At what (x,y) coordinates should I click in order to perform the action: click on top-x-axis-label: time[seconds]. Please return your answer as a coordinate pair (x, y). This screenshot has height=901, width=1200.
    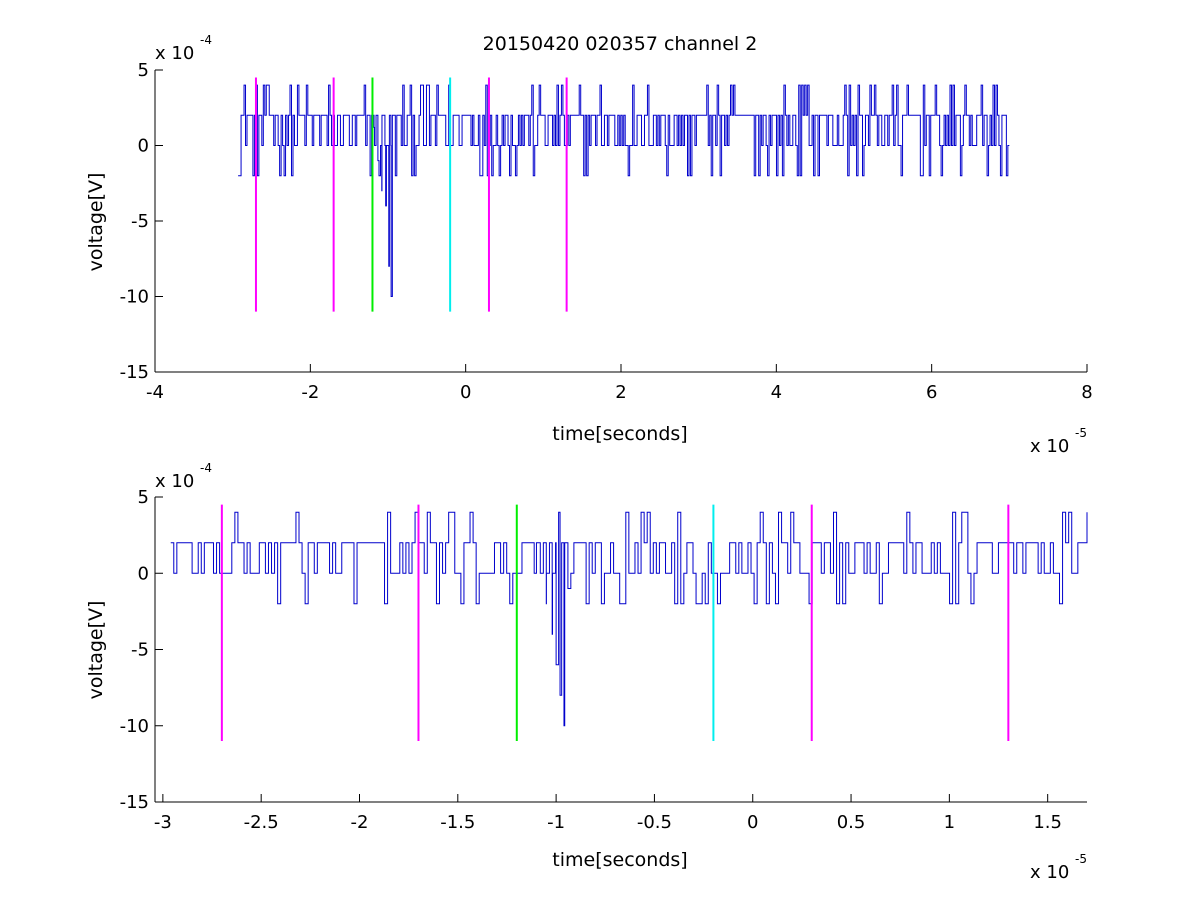
    Looking at the image, I should click on (619, 434).